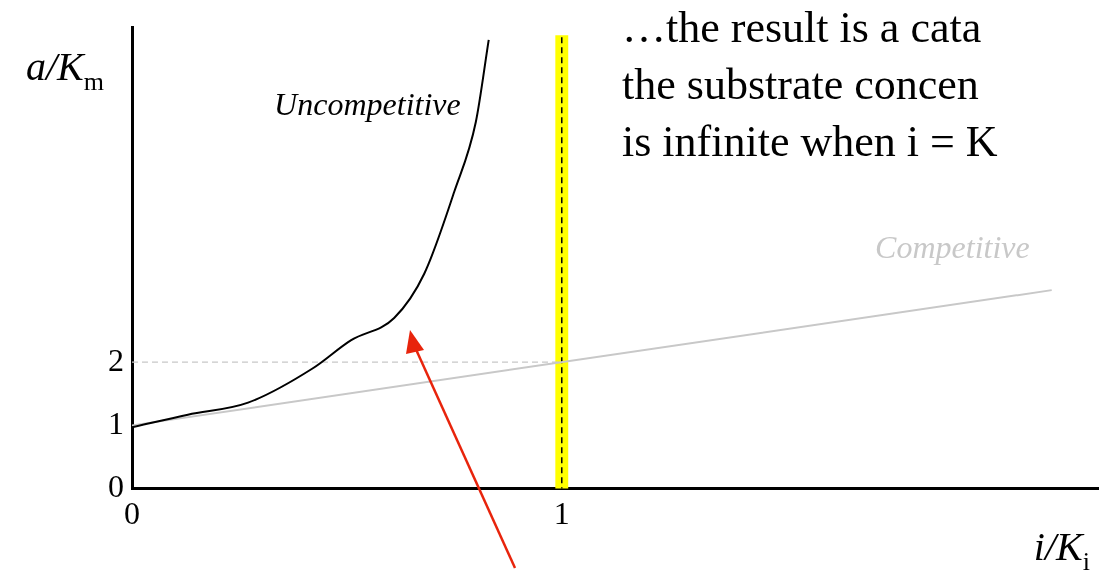 The image size is (1099, 578). Describe the element at coordinates (116, 359) in the screenshot. I see `y-tick-label: 2` at that location.